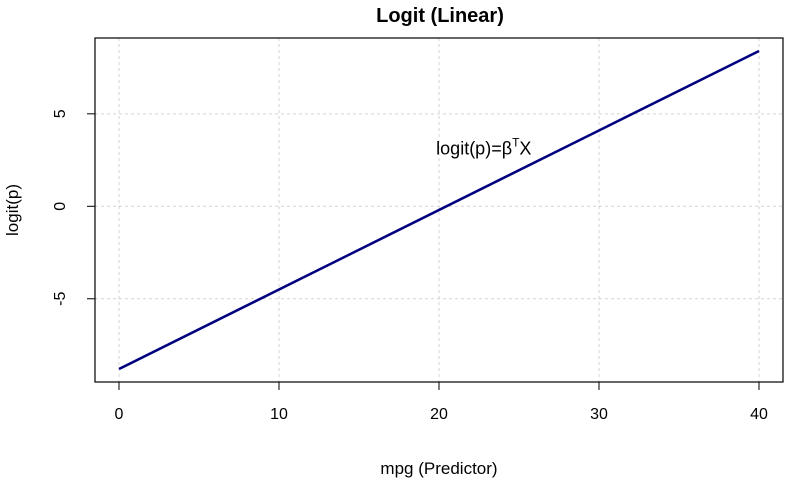  Describe the element at coordinates (516, 143) in the screenshot. I see `annotation-sup: T` at that location.